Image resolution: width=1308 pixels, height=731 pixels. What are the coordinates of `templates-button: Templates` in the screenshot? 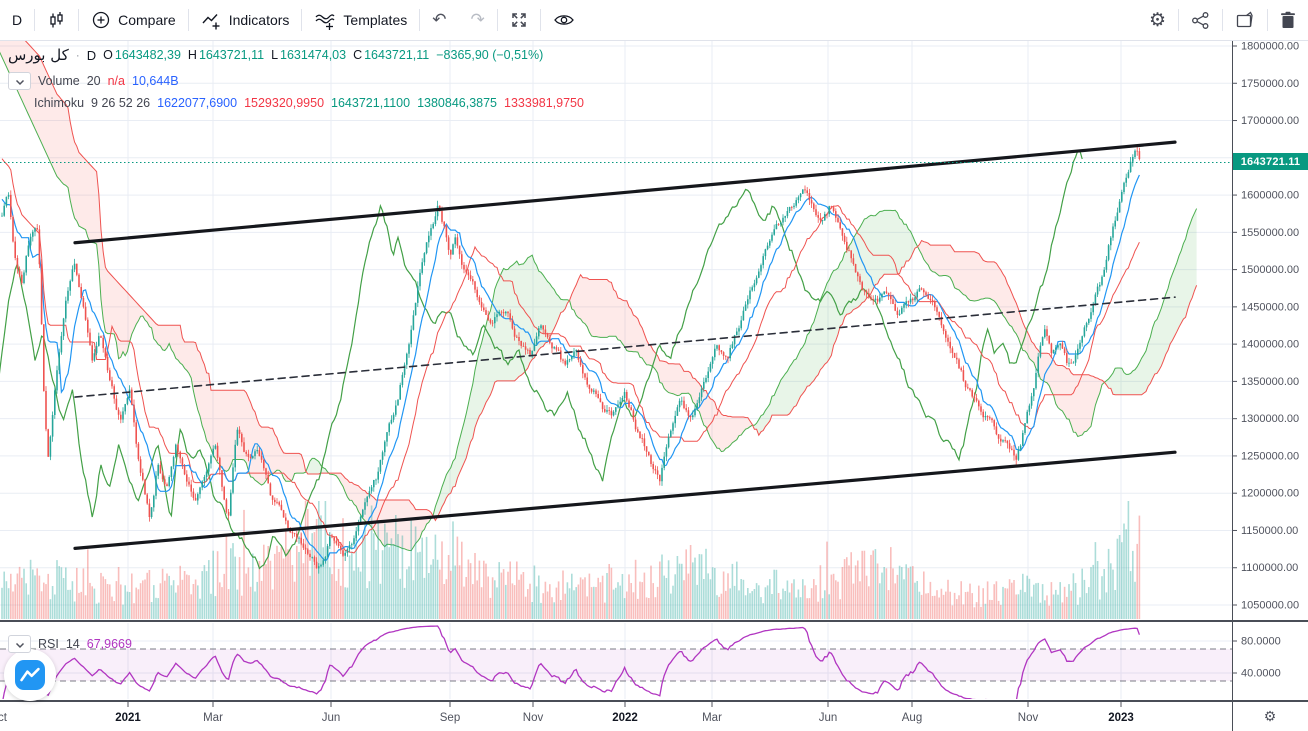 It's located at (360, 20).